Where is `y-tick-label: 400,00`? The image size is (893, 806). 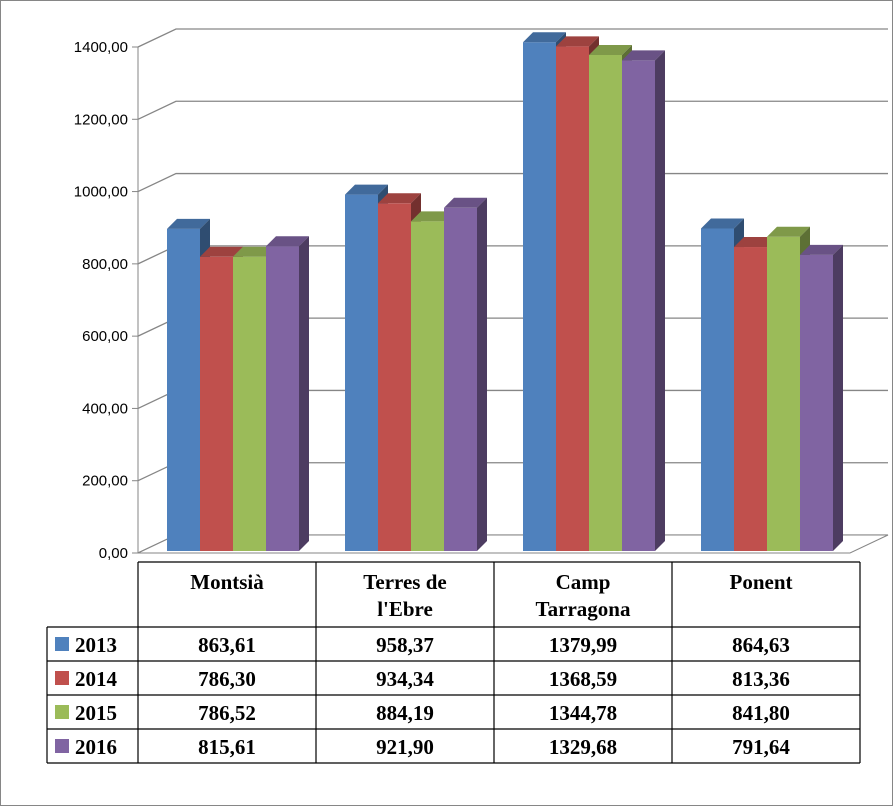 y-tick-label: 400,00 is located at coordinates (105, 408).